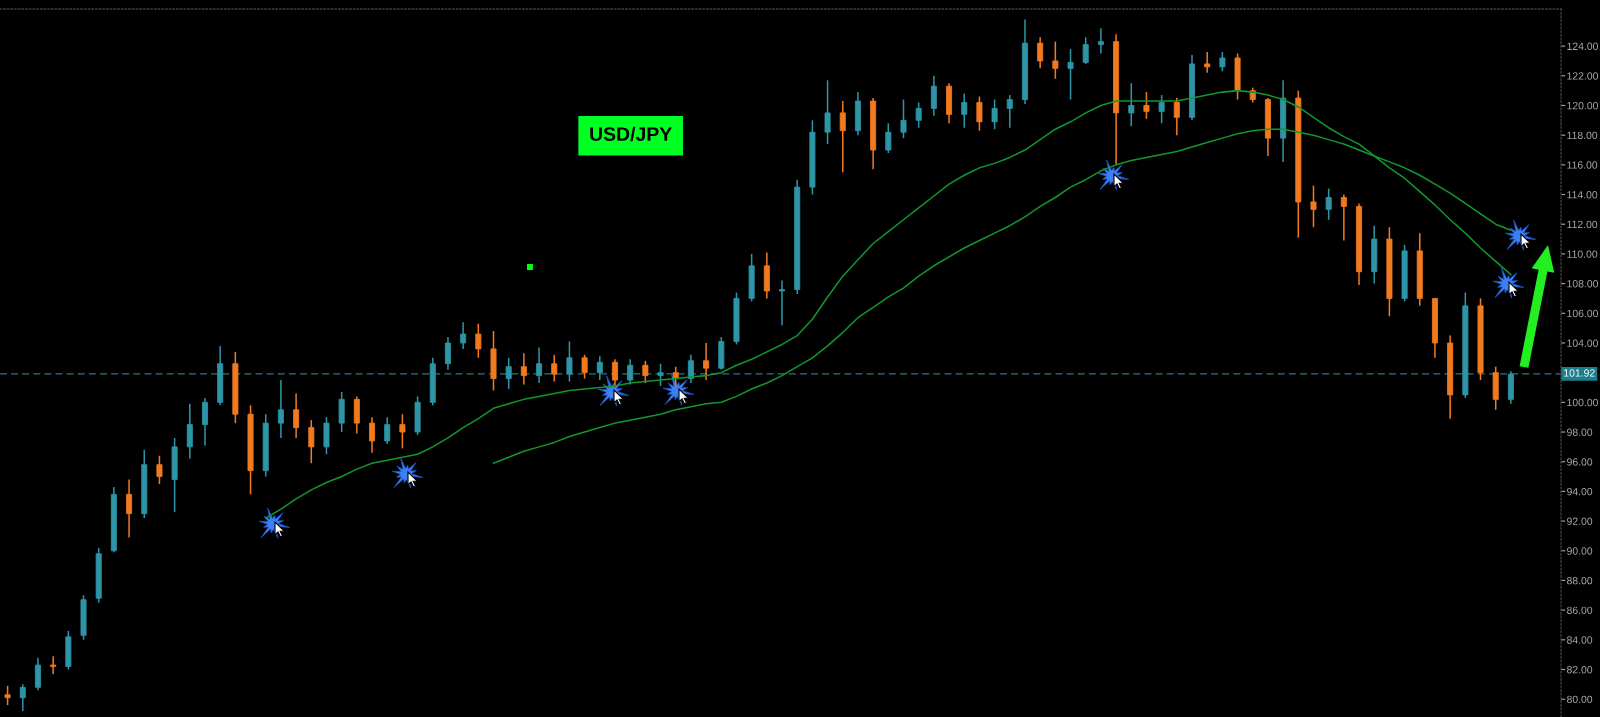 Image resolution: width=1600 pixels, height=717 pixels. Describe the element at coordinates (1580, 491) in the screenshot. I see `y-tick-label: 94.00` at that location.